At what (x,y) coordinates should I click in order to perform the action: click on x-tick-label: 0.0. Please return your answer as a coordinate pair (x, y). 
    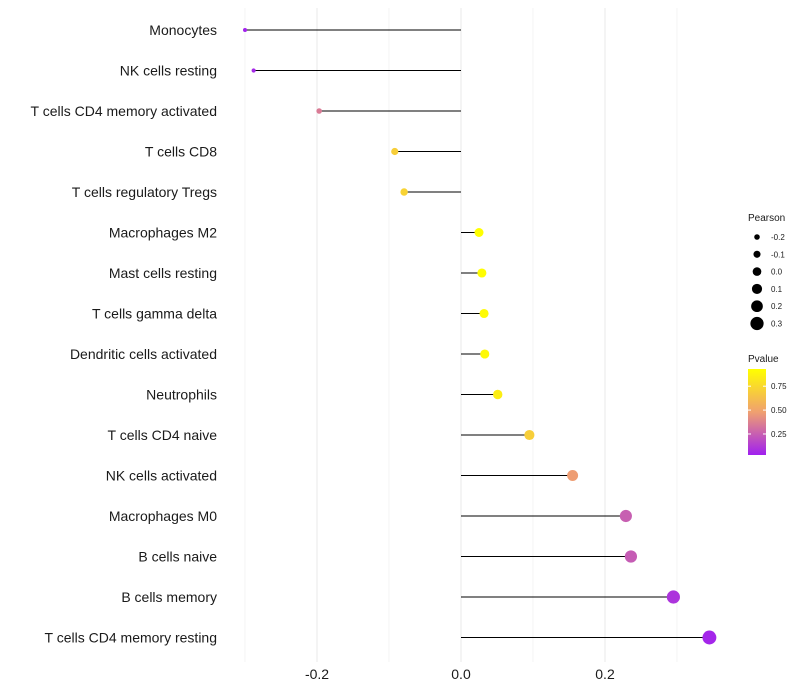
    Looking at the image, I should click on (461, 674).